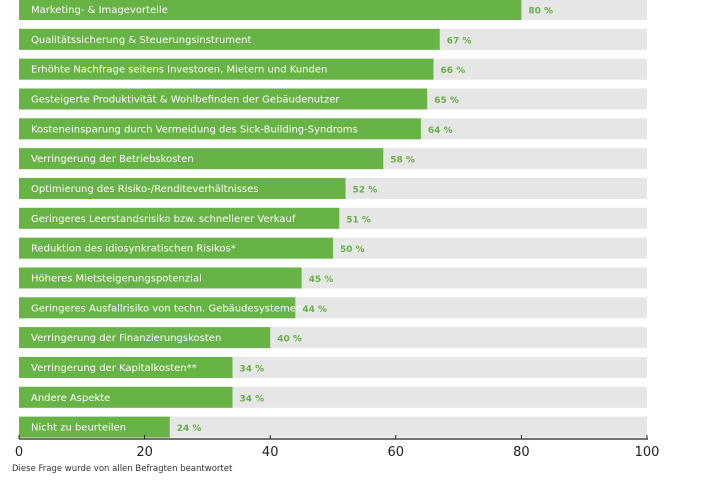  I want to click on bar-row: Nicht zu beurteilen 24 %, so click(333, 427).